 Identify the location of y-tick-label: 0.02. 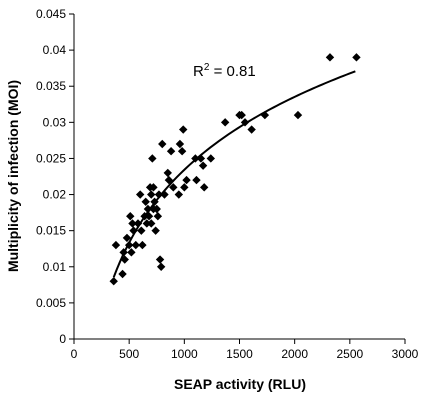
(55, 195).